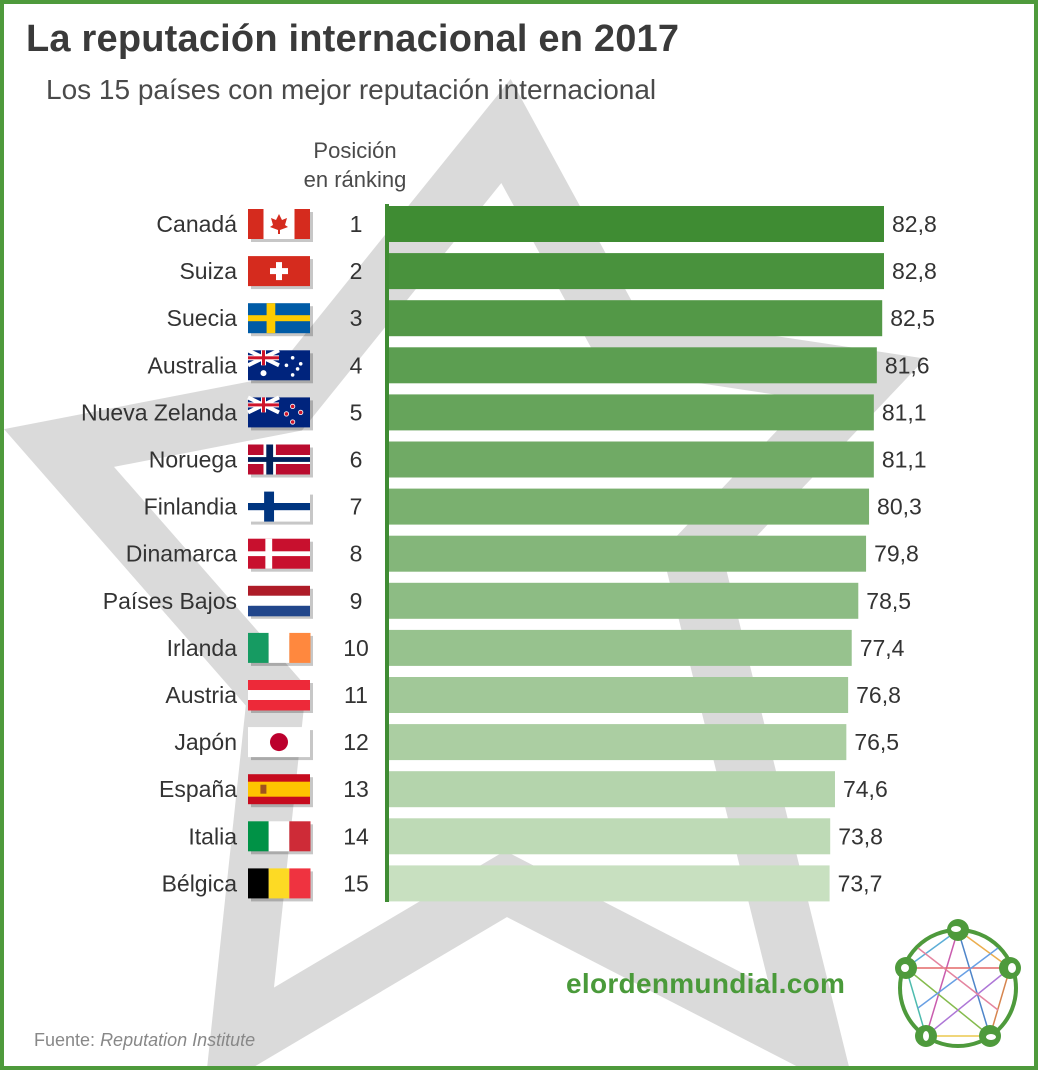 Image resolution: width=1038 pixels, height=1070 pixels. I want to click on country-label: Países Bajos, so click(170, 601).